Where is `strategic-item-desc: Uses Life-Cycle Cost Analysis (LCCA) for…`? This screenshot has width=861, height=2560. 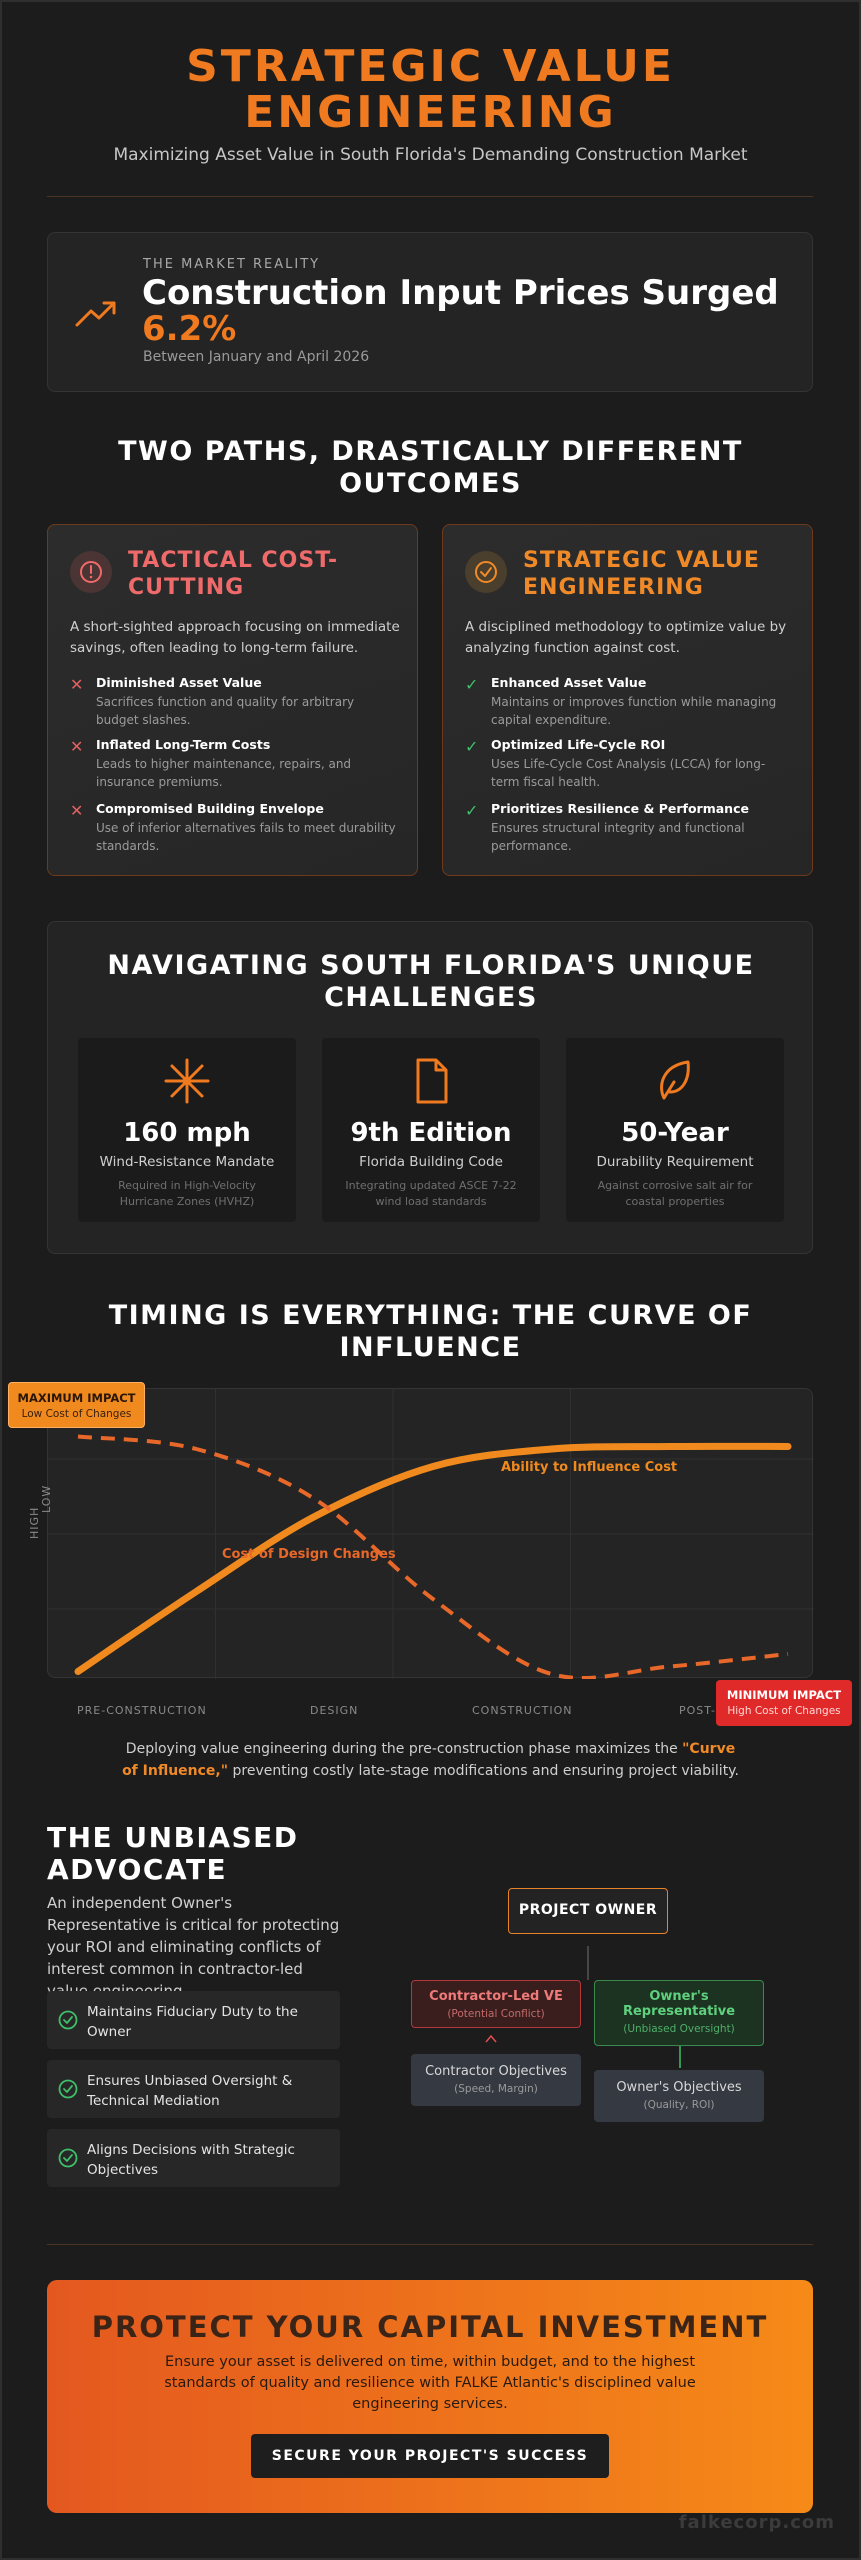 strategic-item-desc: Uses Life-Cycle Cost Analysis (LCCA) for… is located at coordinates (628, 773).